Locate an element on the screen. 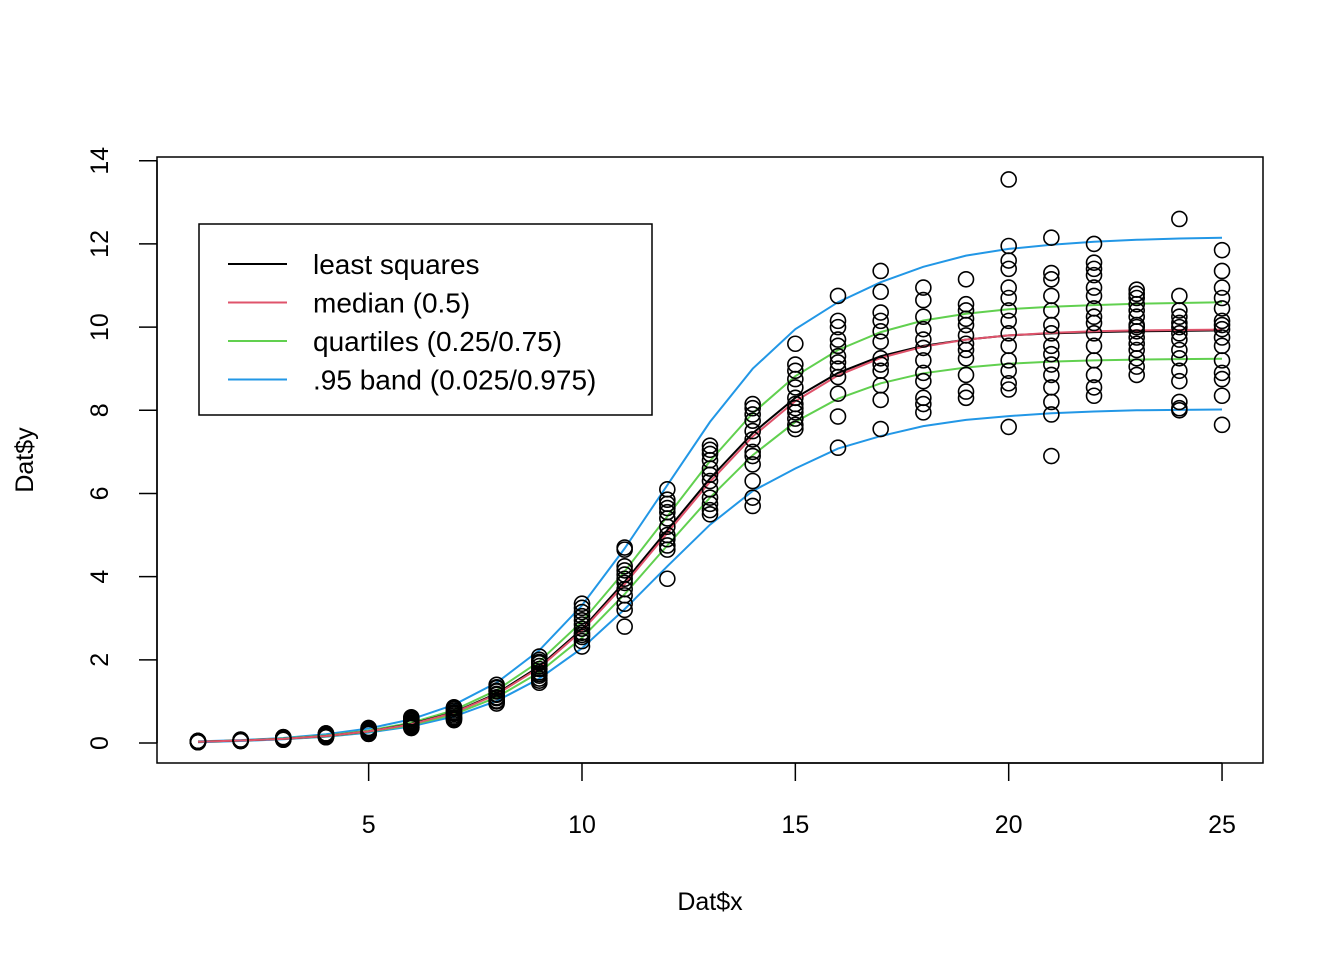 This screenshot has width=1344, height=960. x-tick-label: 10 is located at coordinates (582, 825).